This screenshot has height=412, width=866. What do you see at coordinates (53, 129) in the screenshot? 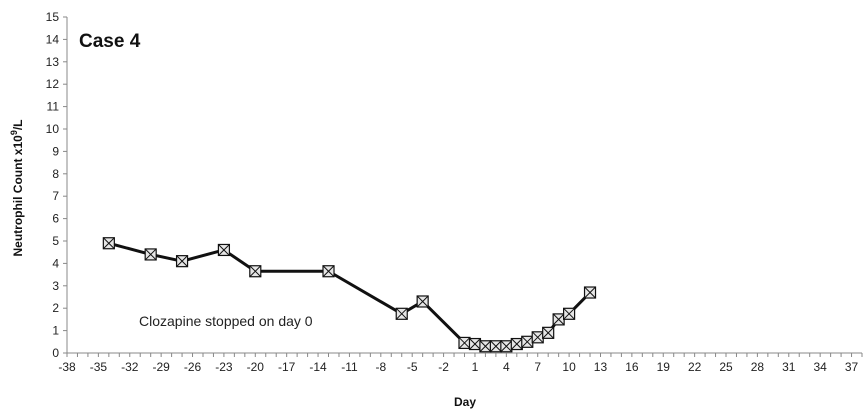
I see `y-tick-label: 10` at bounding box center [53, 129].